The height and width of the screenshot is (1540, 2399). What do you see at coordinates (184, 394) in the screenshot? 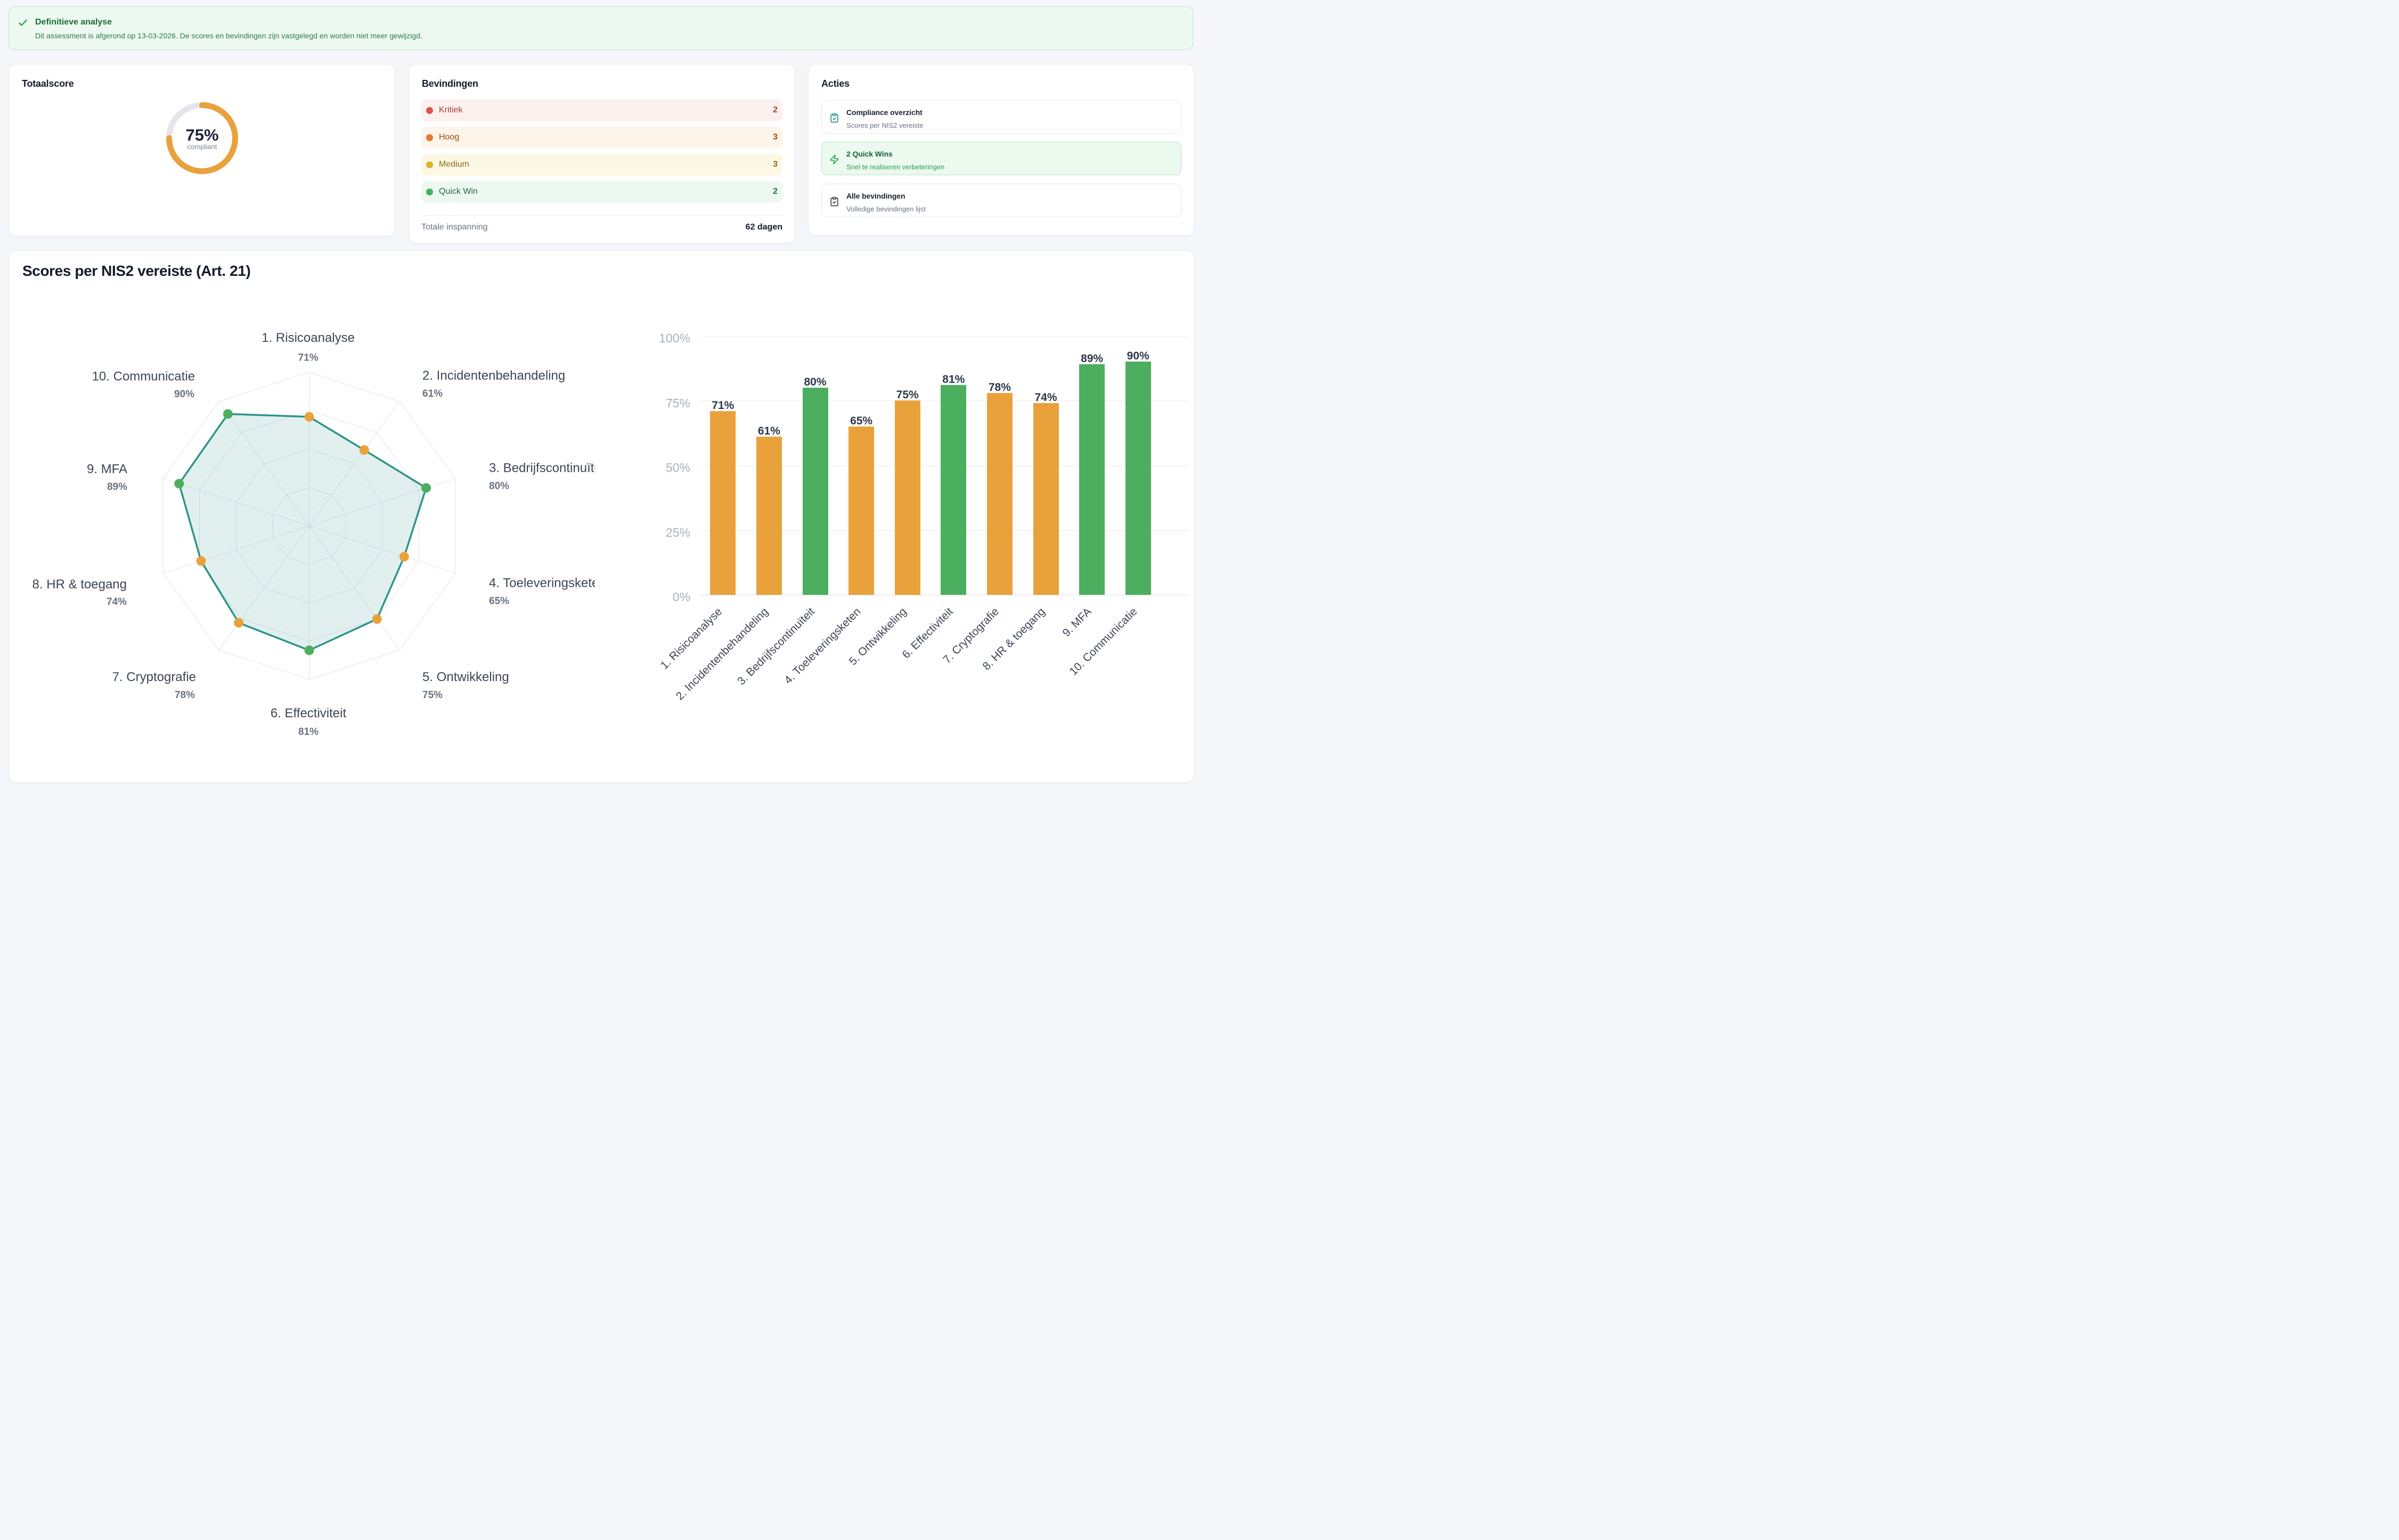
I see `svg-text: 90%` at bounding box center [184, 394].